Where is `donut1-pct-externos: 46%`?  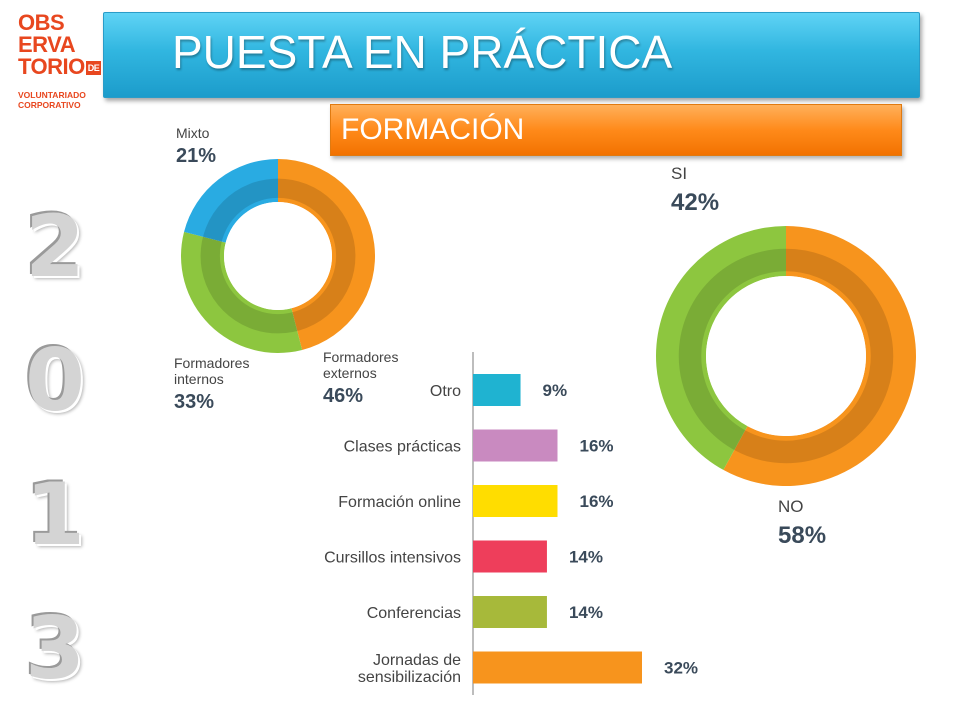 donut1-pct-externos: 46% is located at coordinates (343, 396).